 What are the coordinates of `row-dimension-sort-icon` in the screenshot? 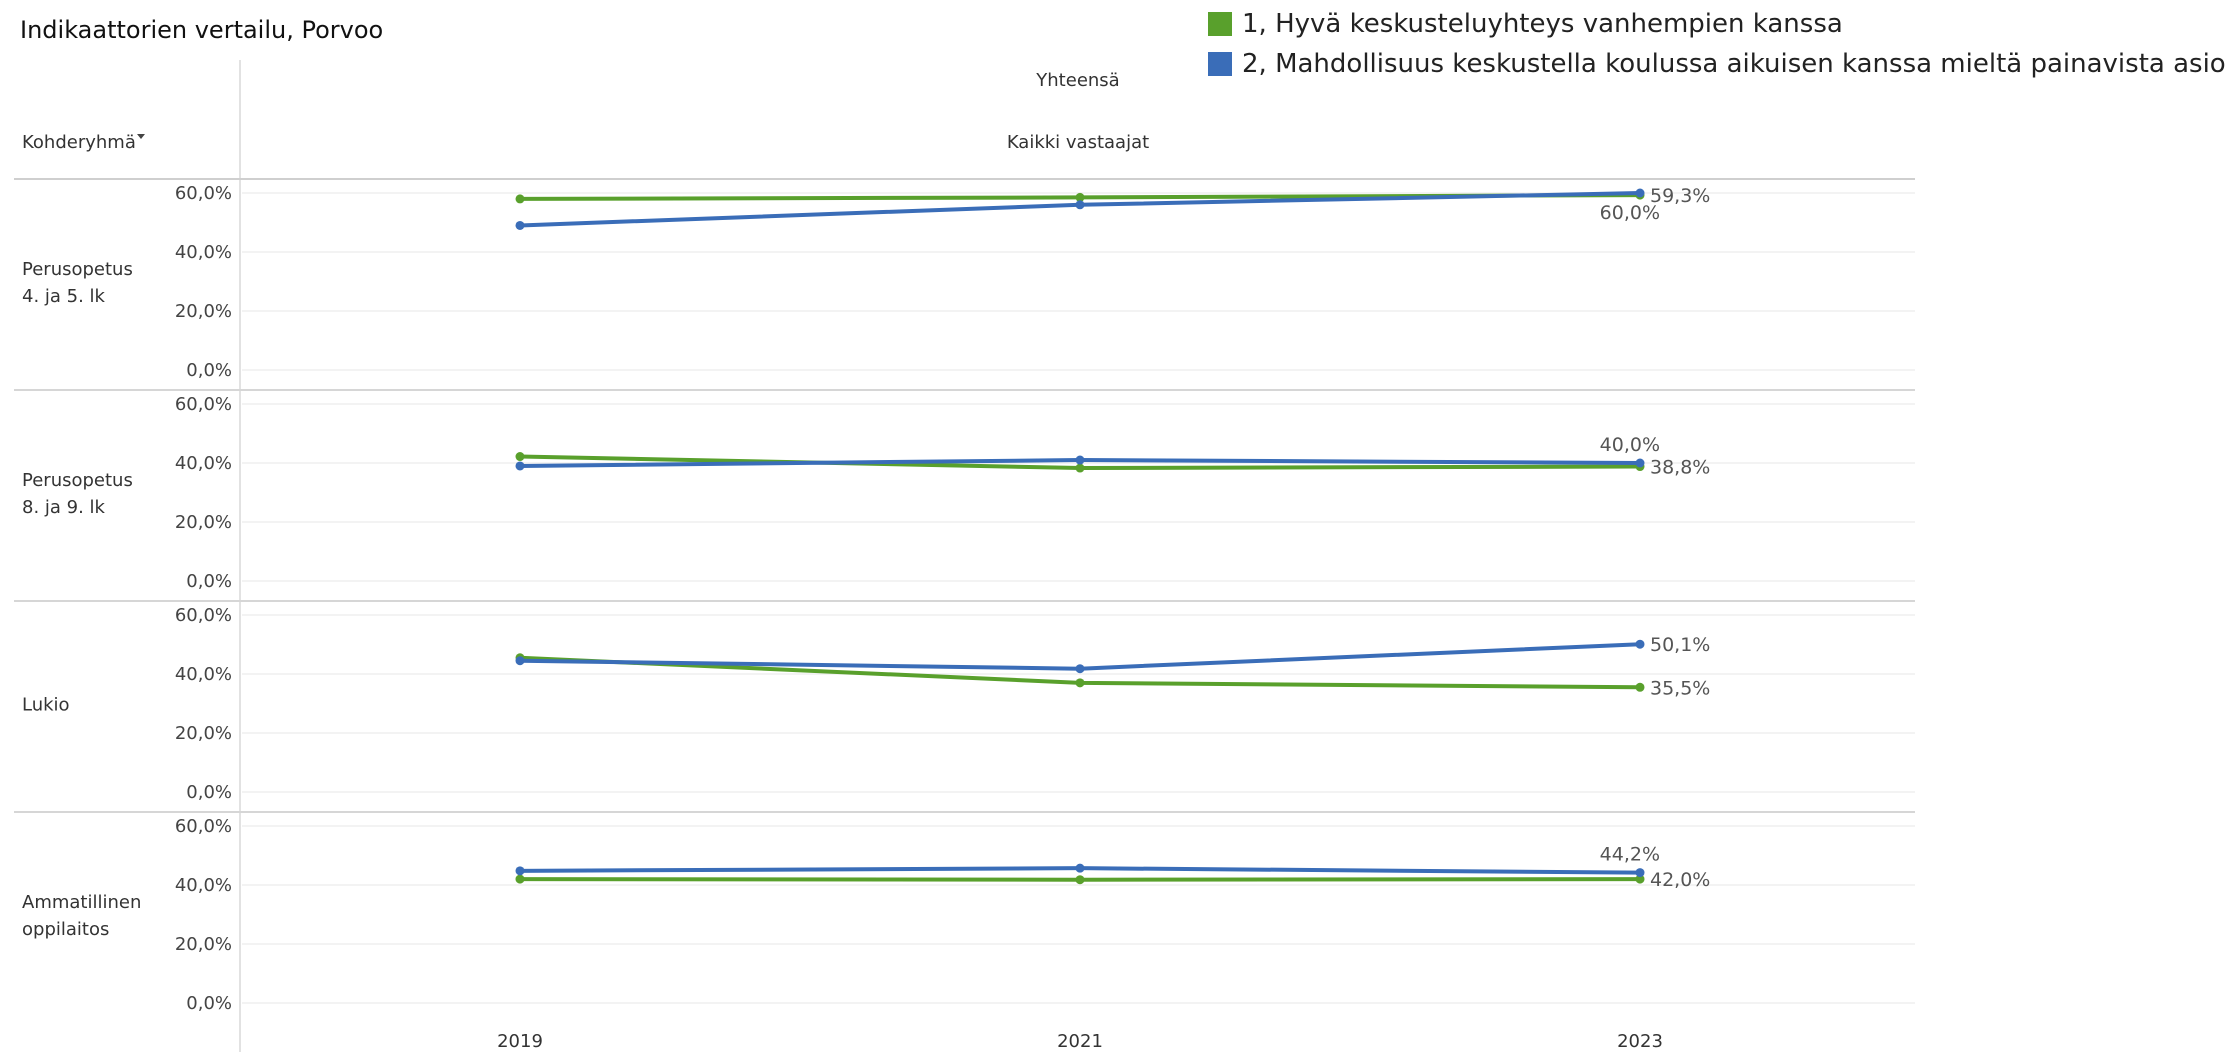 It's located at (141, 136).